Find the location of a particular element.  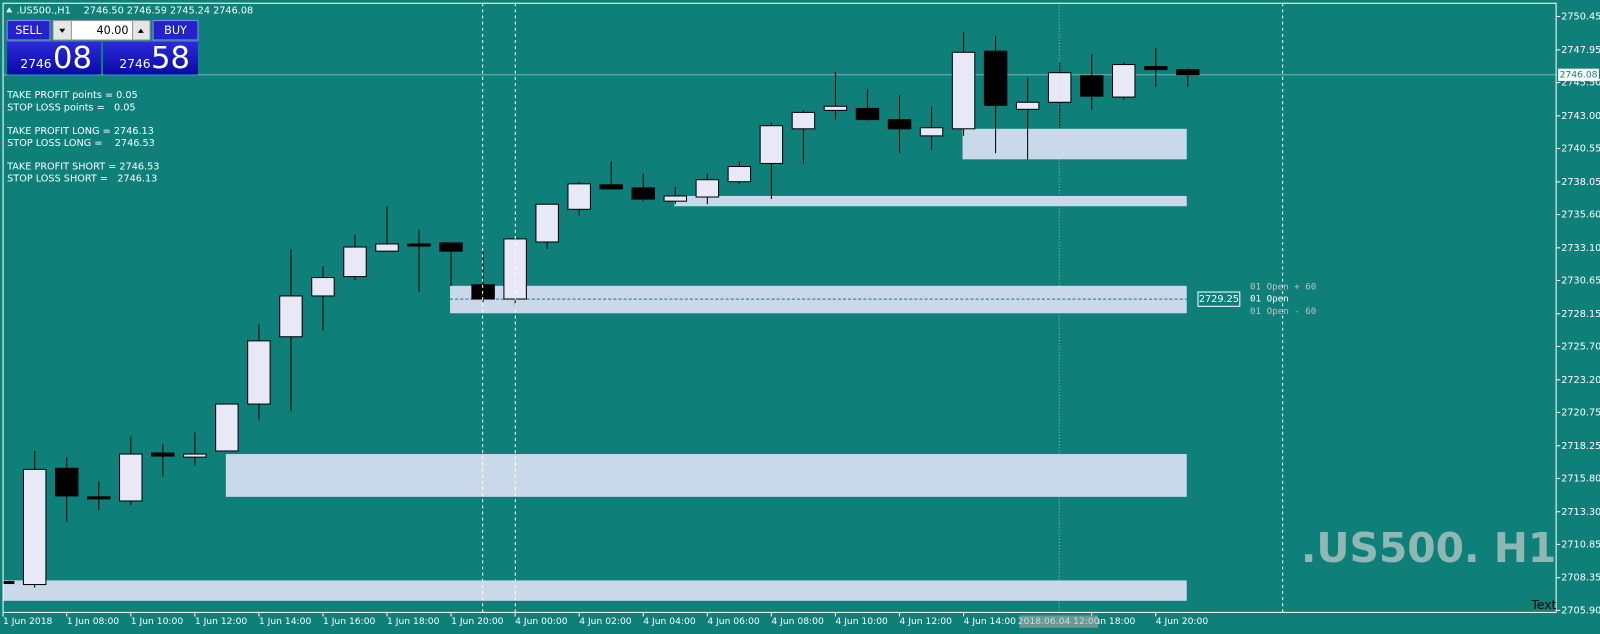

trade-panel: SELL 40.00 BUY 2746 08 2746 58 is located at coordinates (102, 48).